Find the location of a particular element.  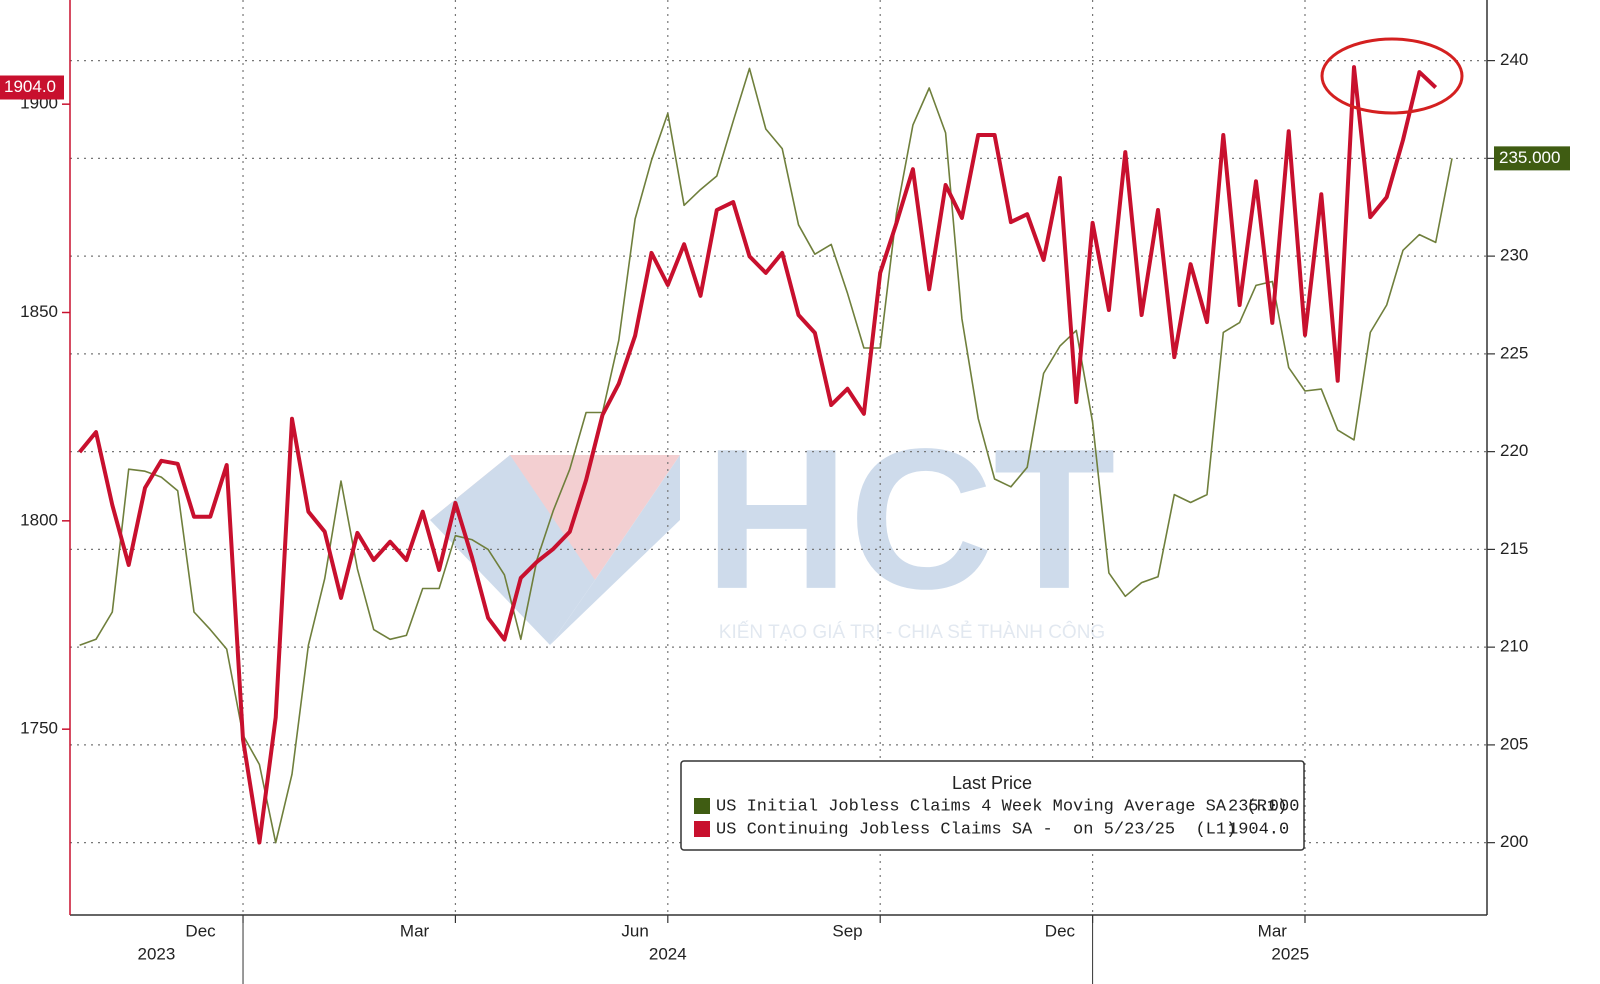

legend-title: Last Price is located at coordinates (992, 783).